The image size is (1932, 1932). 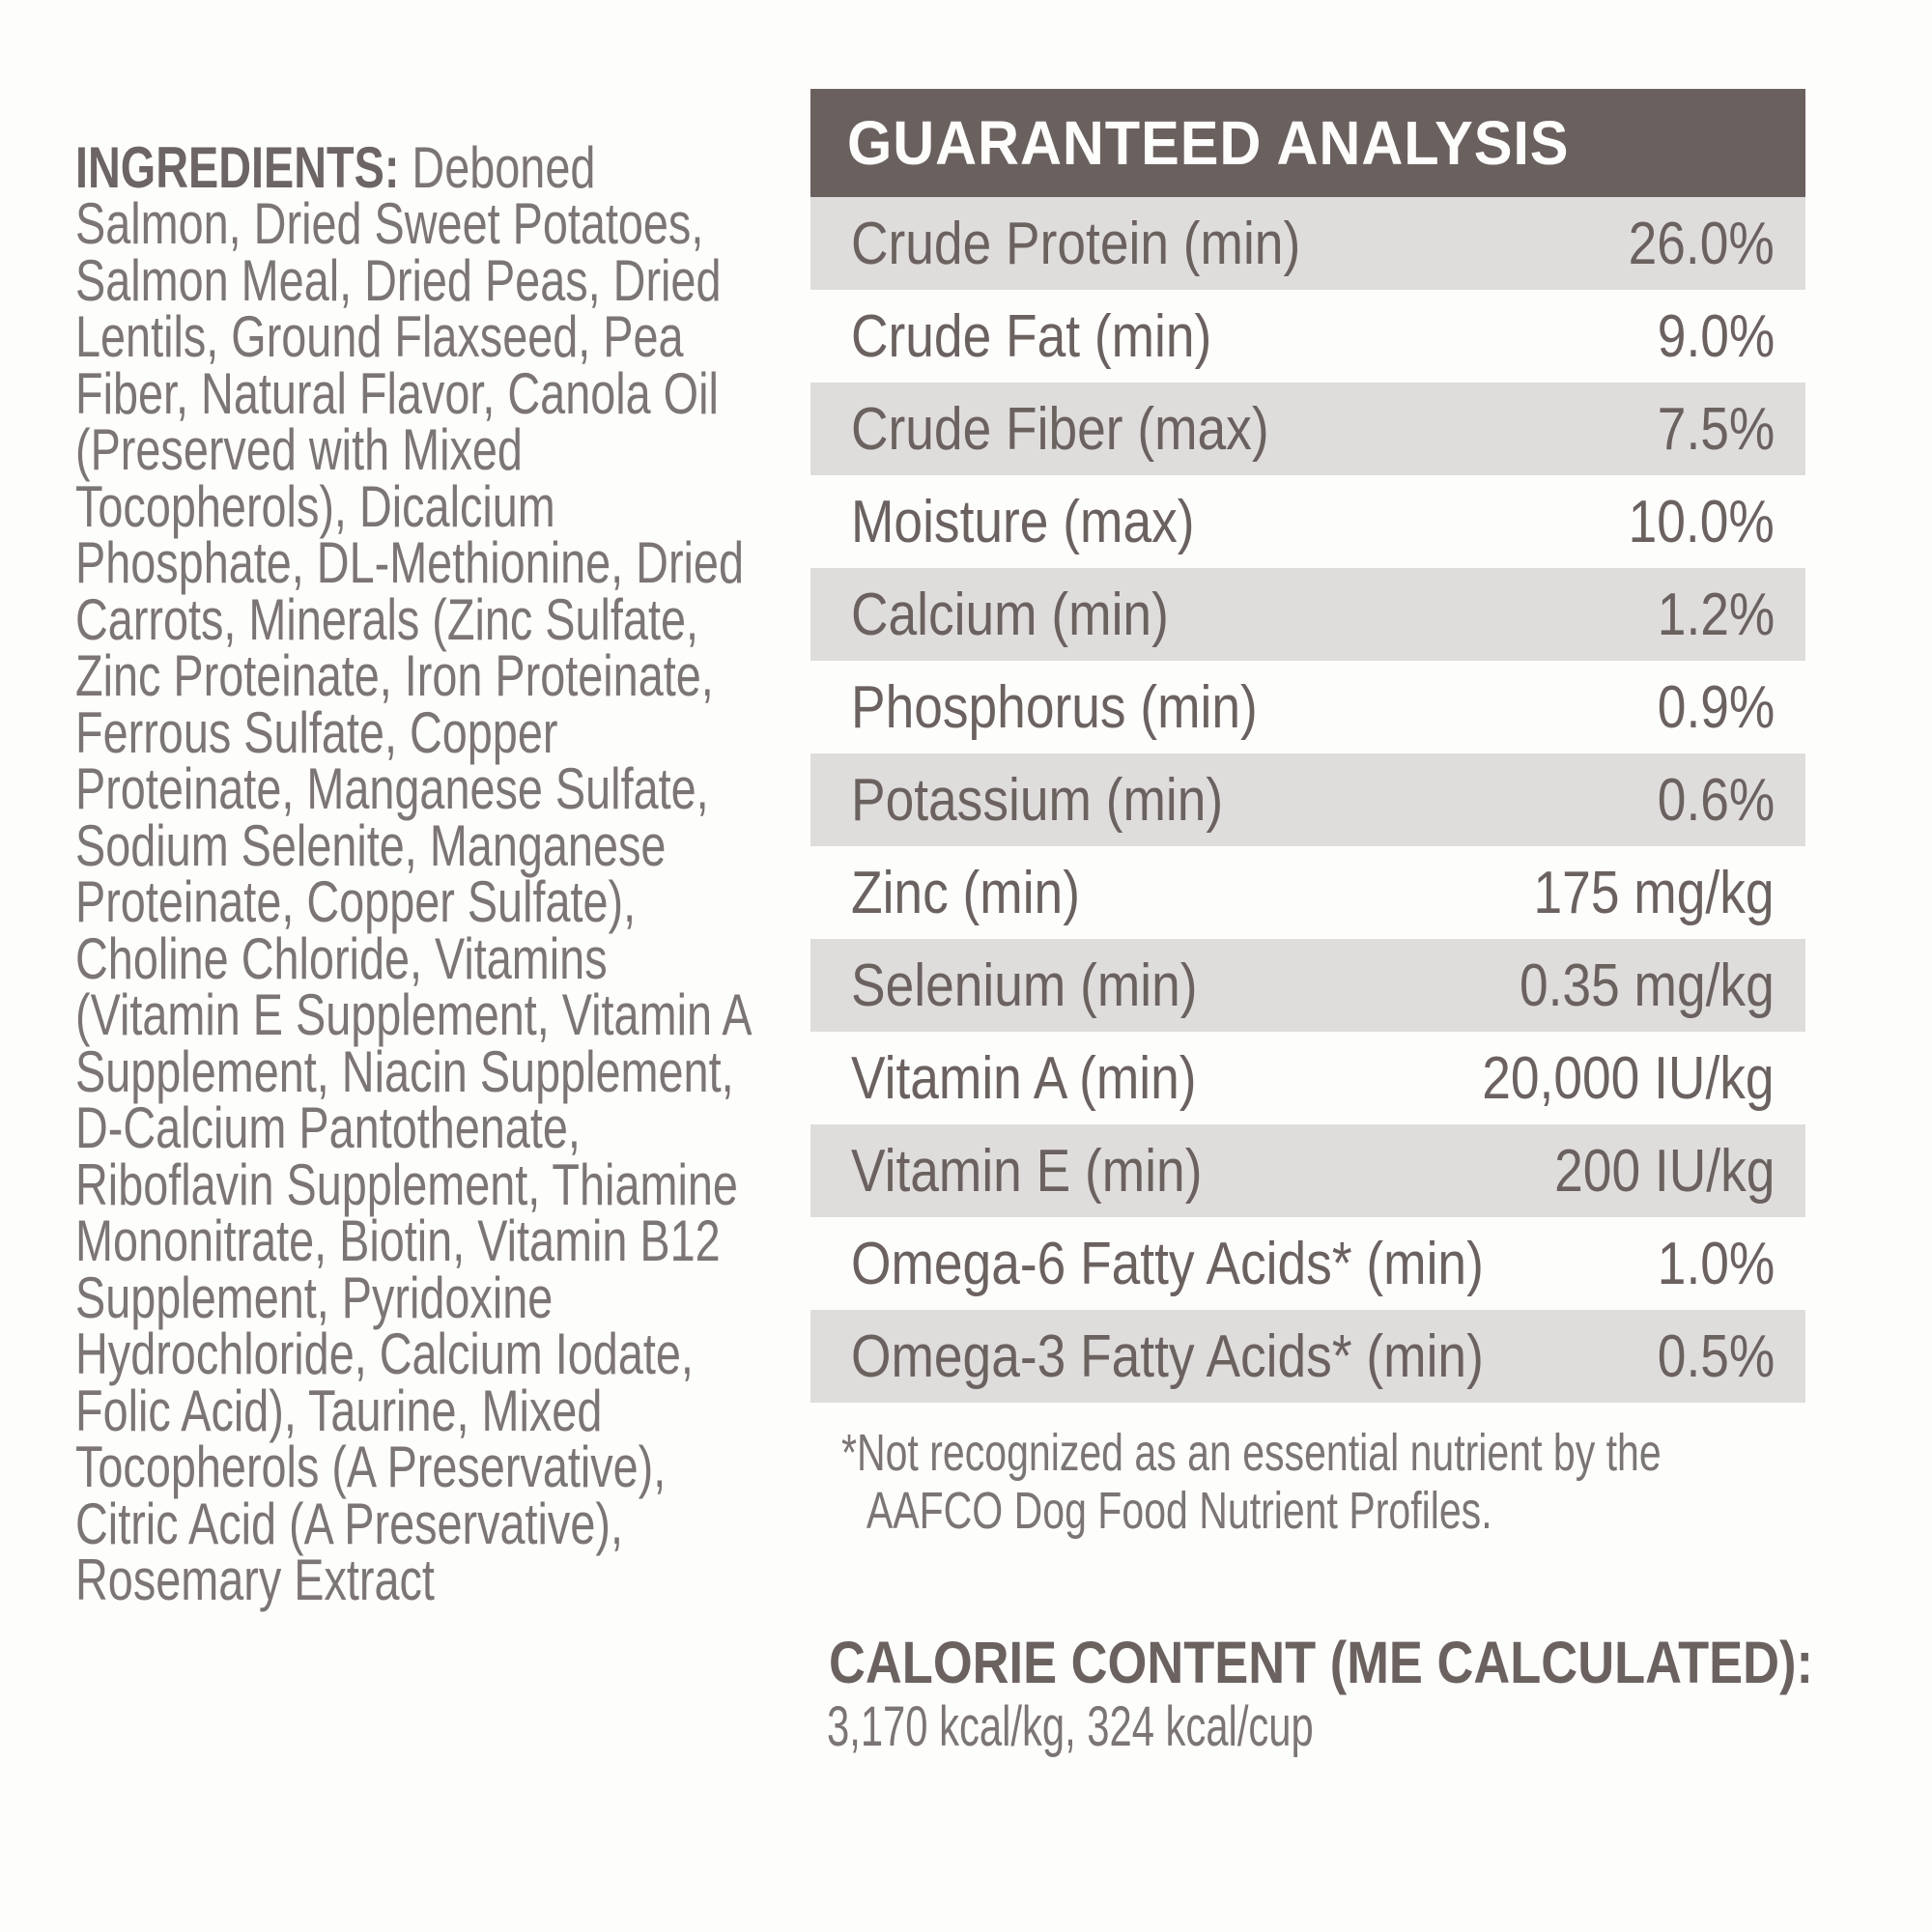 I want to click on analysis-row: Crude Protein (min) 26.0%, so click(x=1307, y=243).